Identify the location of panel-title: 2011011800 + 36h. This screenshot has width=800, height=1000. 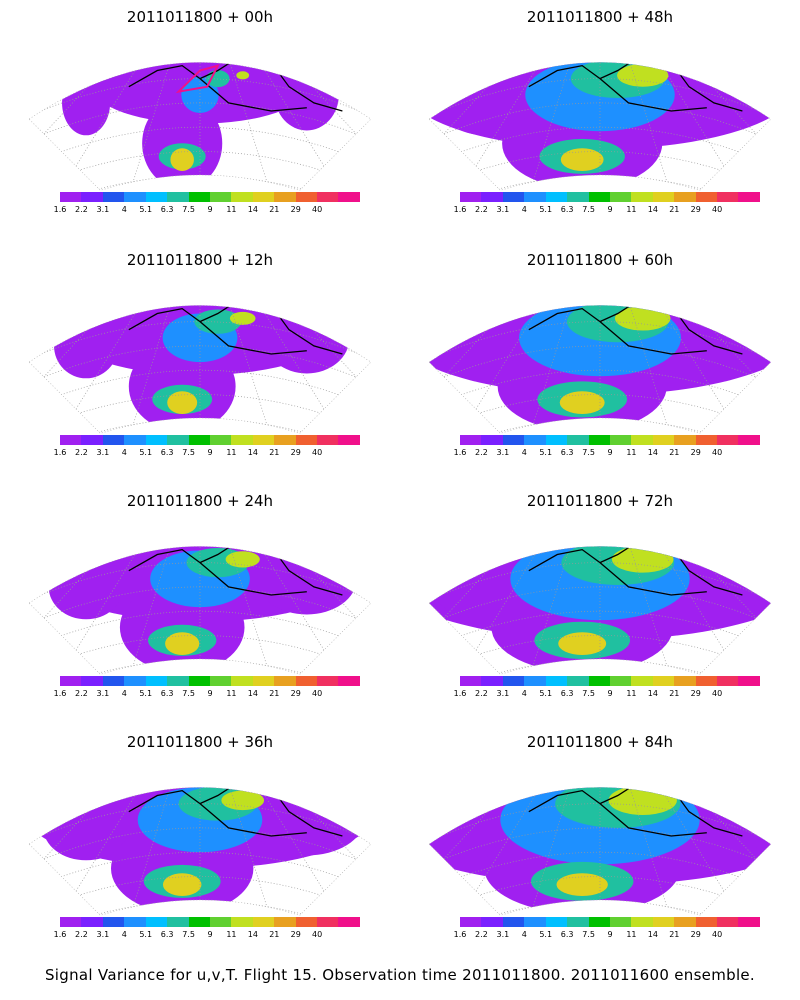
(200, 742).